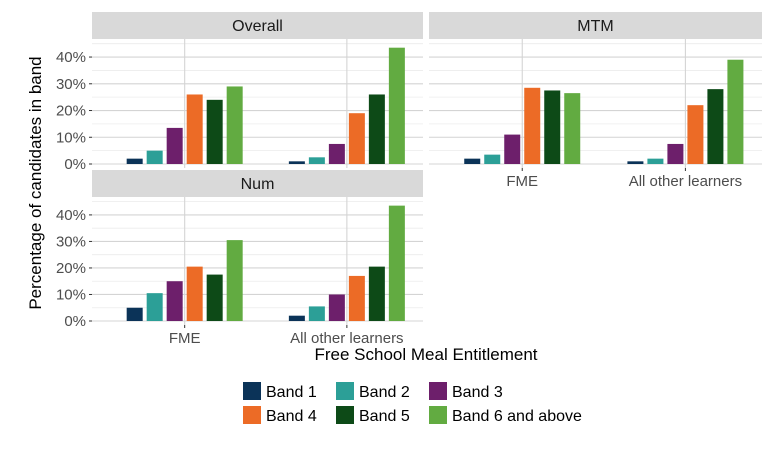 This screenshot has width=774, height=460. What do you see at coordinates (291, 416) in the screenshot?
I see `legend-label: Band 4` at bounding box center [291, 416].